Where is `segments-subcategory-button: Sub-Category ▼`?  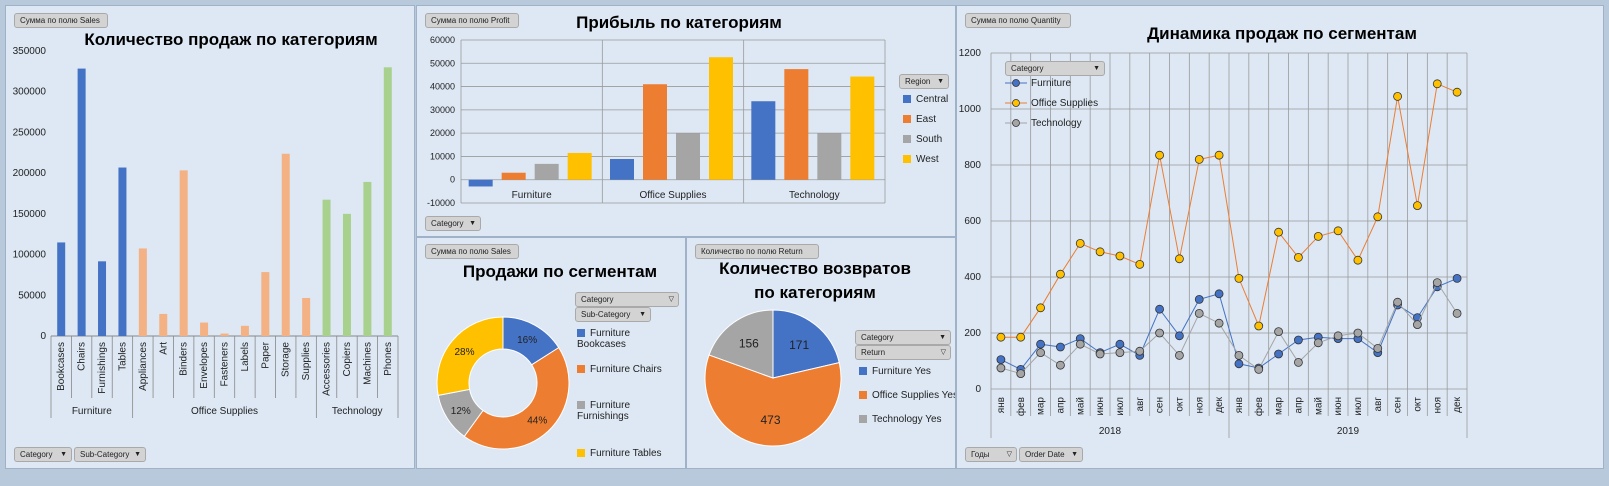 segments-subcategory-button: Sub-Category ▼ is located at coordinates (613, 314).